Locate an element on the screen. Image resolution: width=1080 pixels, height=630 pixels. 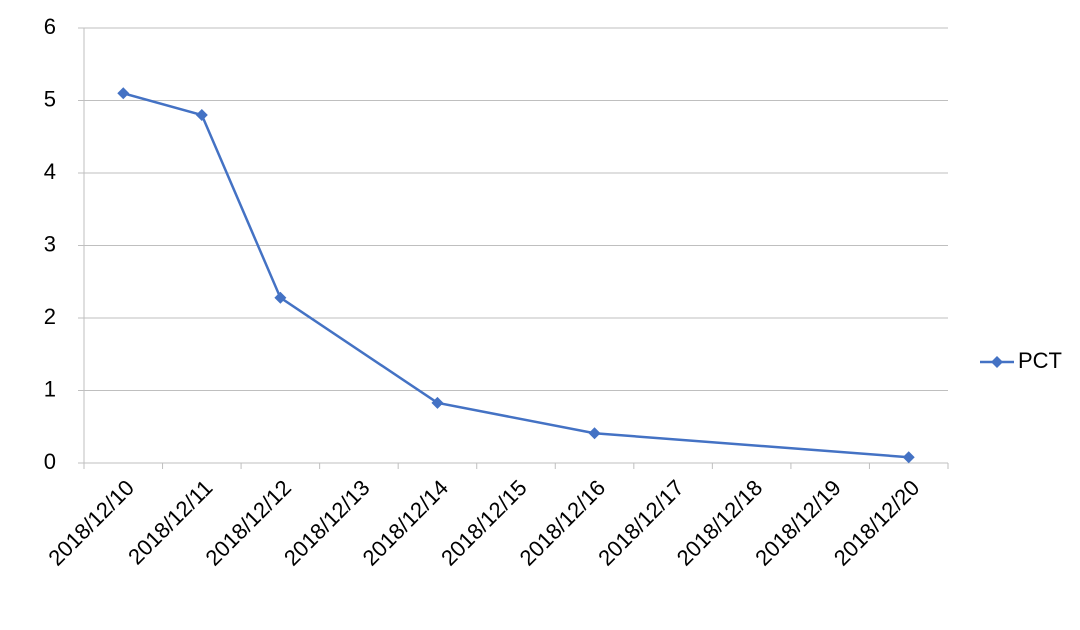
y-tick-label: 5 is located at coordinates (50, 98).